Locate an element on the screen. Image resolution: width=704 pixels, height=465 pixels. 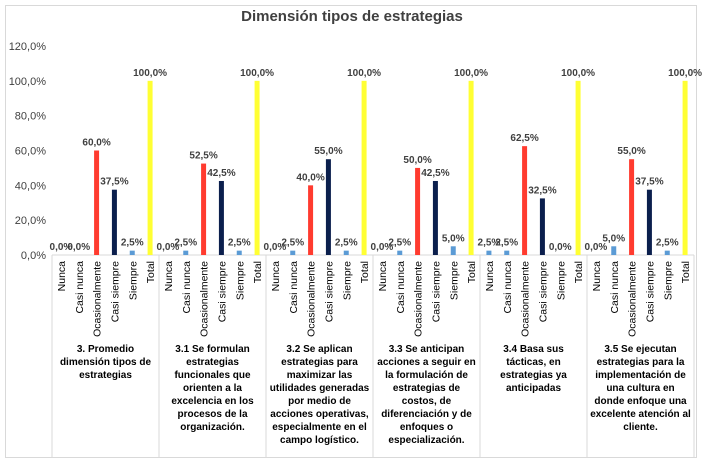
y-tick-label: 40,0% is located at coordinates (30, 186).